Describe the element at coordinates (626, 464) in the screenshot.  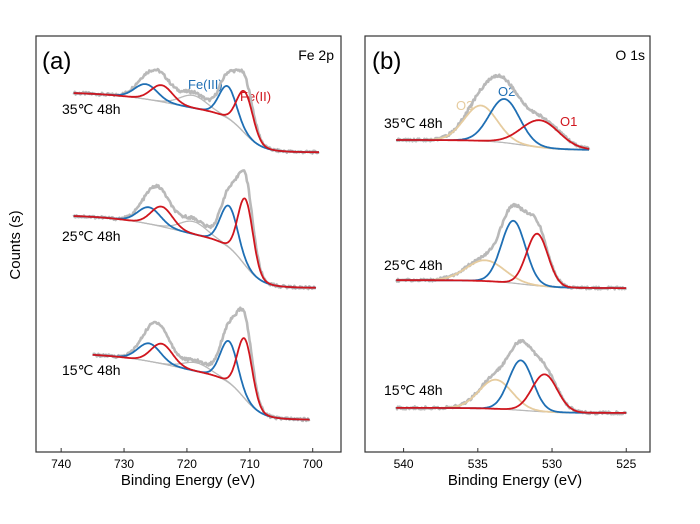
I see `x-tick-label: 525` at that location.